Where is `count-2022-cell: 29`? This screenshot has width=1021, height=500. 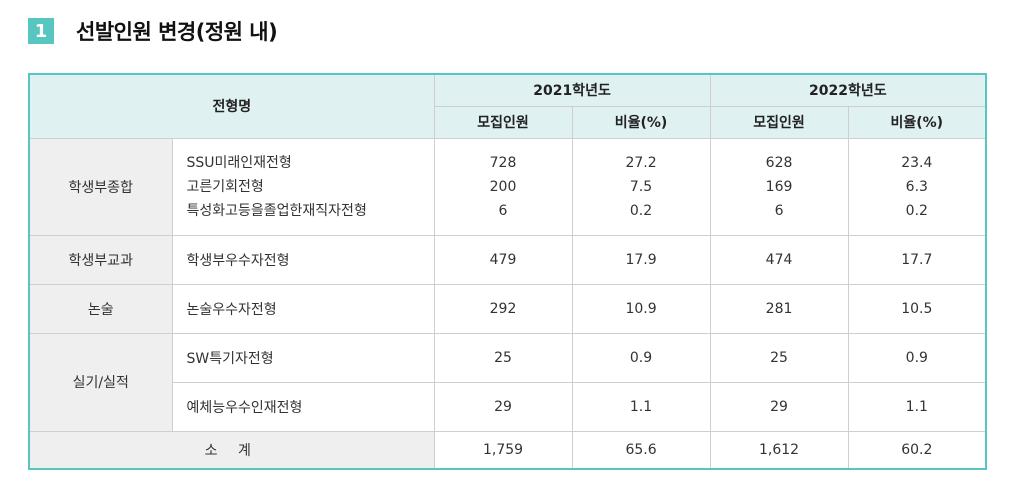
count-2022-cell: 29 is located at coordinates (779, 406).